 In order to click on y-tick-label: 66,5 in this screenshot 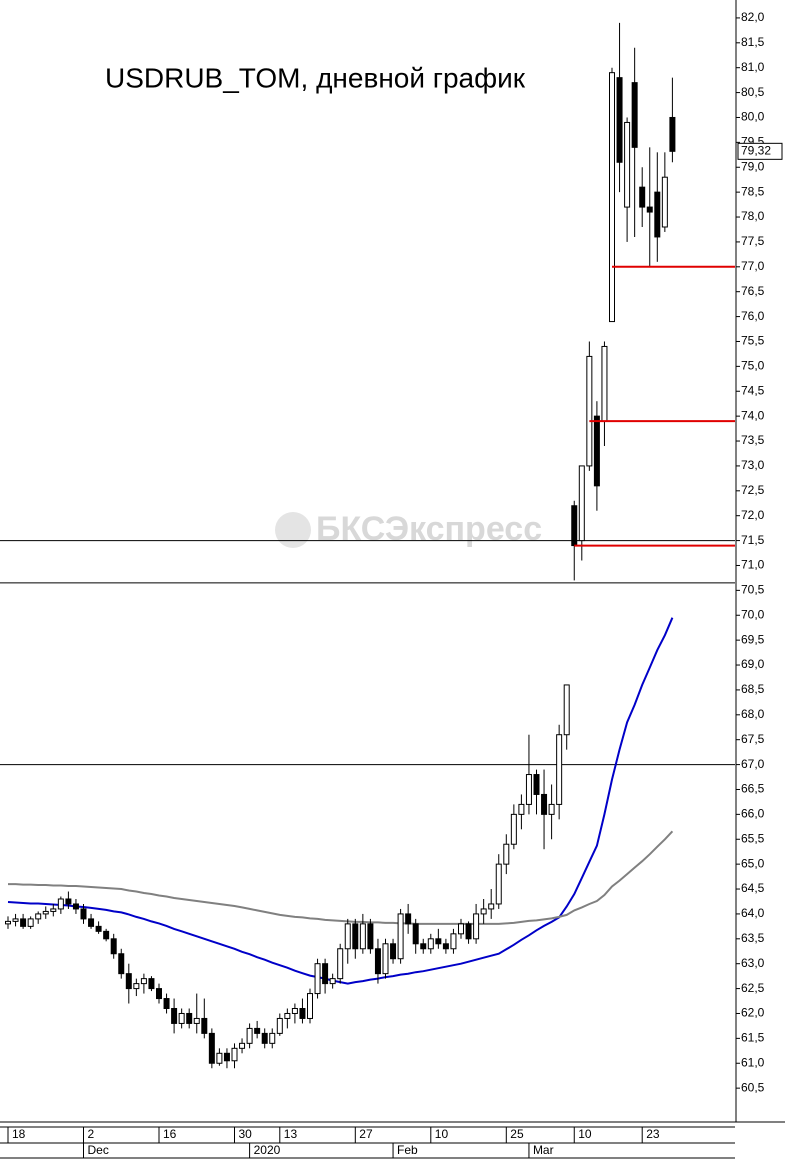, I will do `click(753, 789)`.